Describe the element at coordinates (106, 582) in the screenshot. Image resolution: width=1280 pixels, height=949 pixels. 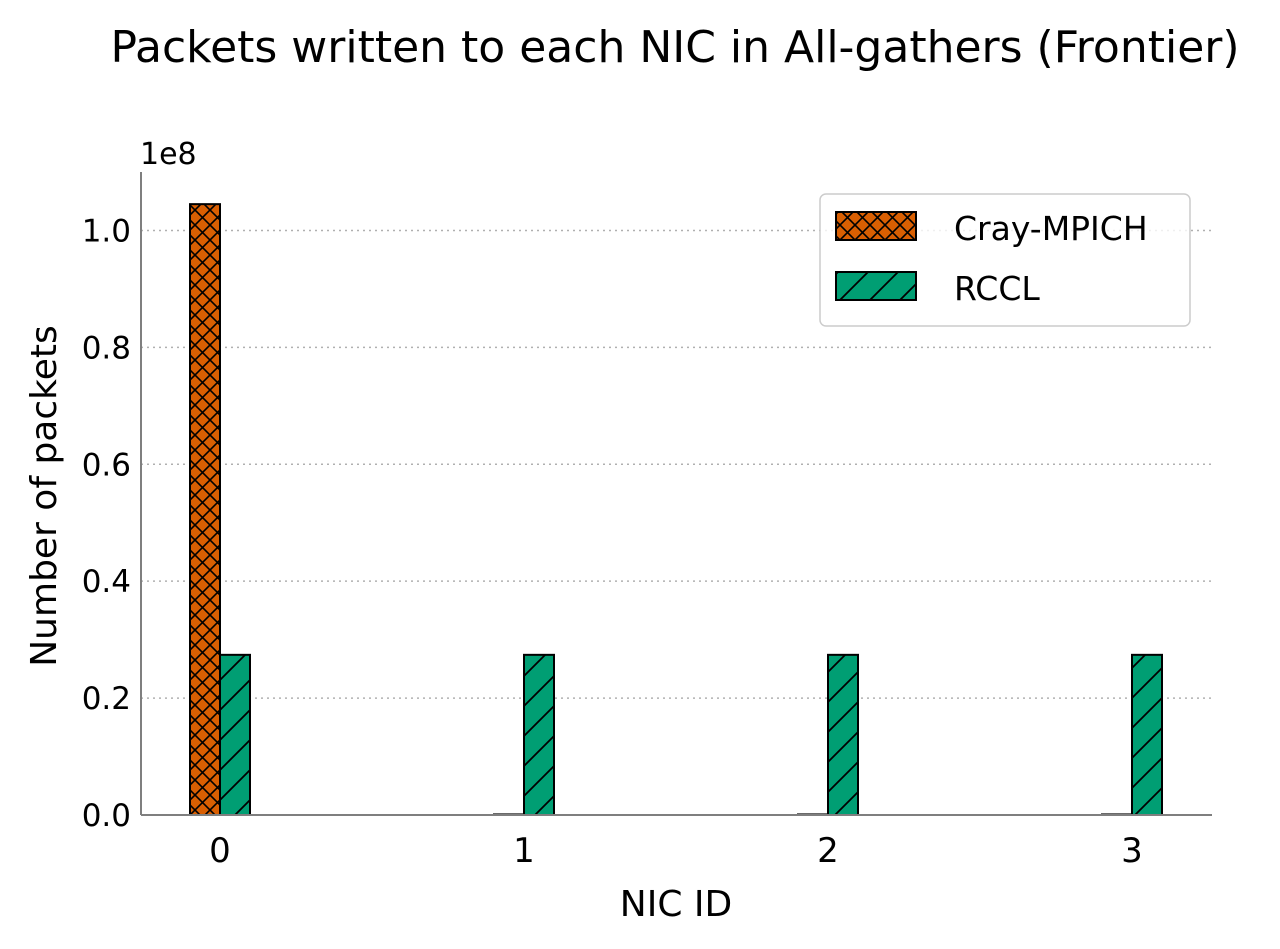
I see `y-tick-label-2: 0.4` at that location.